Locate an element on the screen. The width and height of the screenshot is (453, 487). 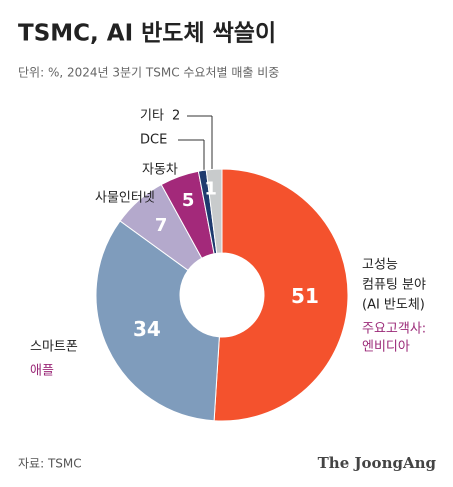
value-label: 7 is located at coordinates (161, 225).